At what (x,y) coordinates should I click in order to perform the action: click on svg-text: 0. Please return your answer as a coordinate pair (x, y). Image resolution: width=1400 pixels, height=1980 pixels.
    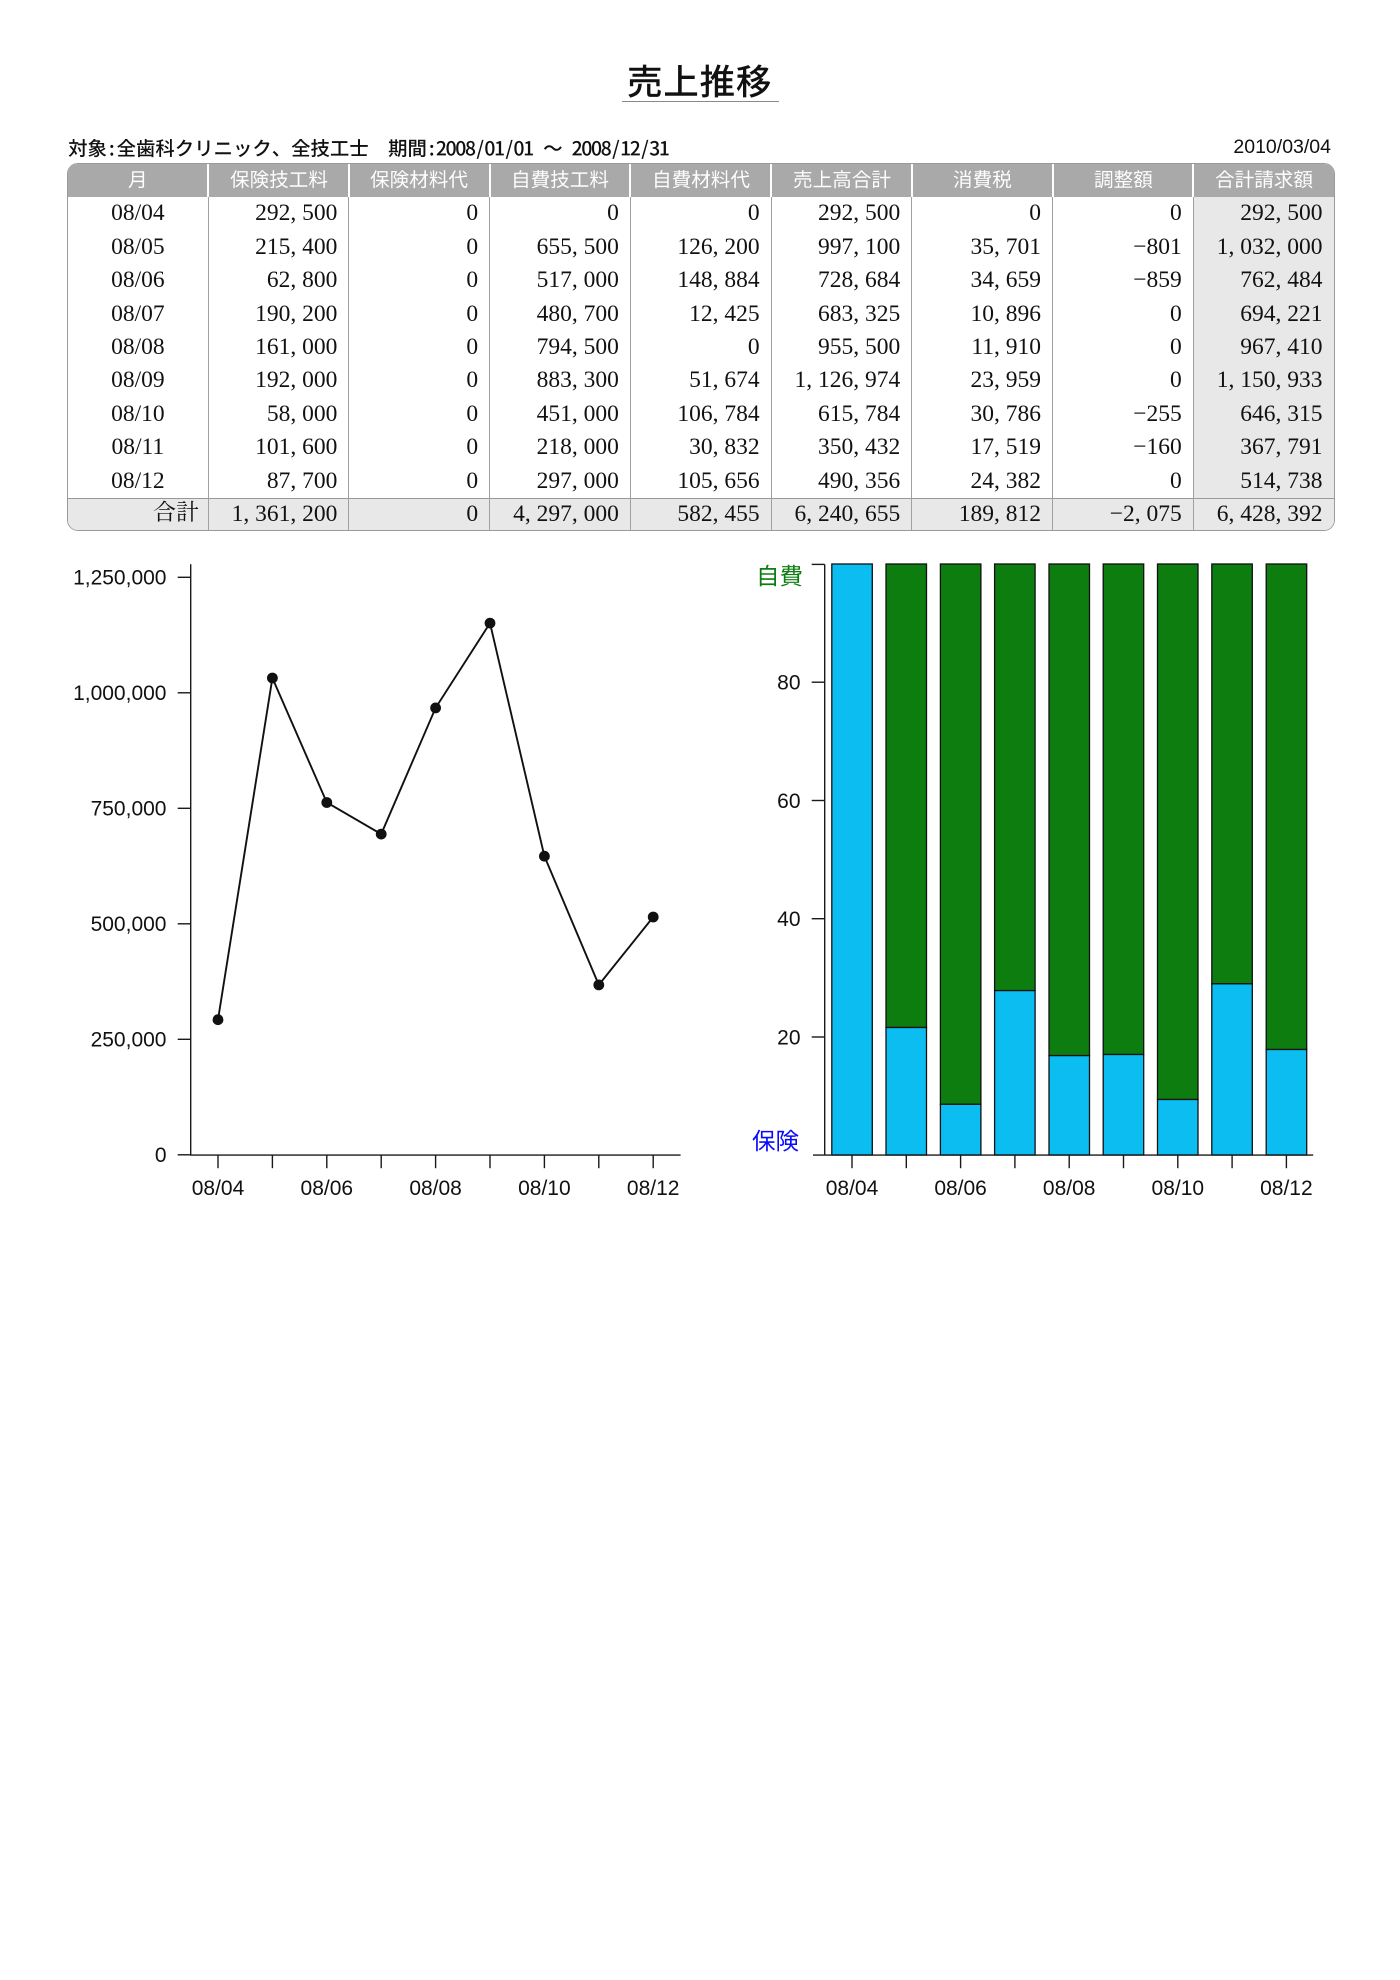
    Looking at the image, I should click on (161, 1155).